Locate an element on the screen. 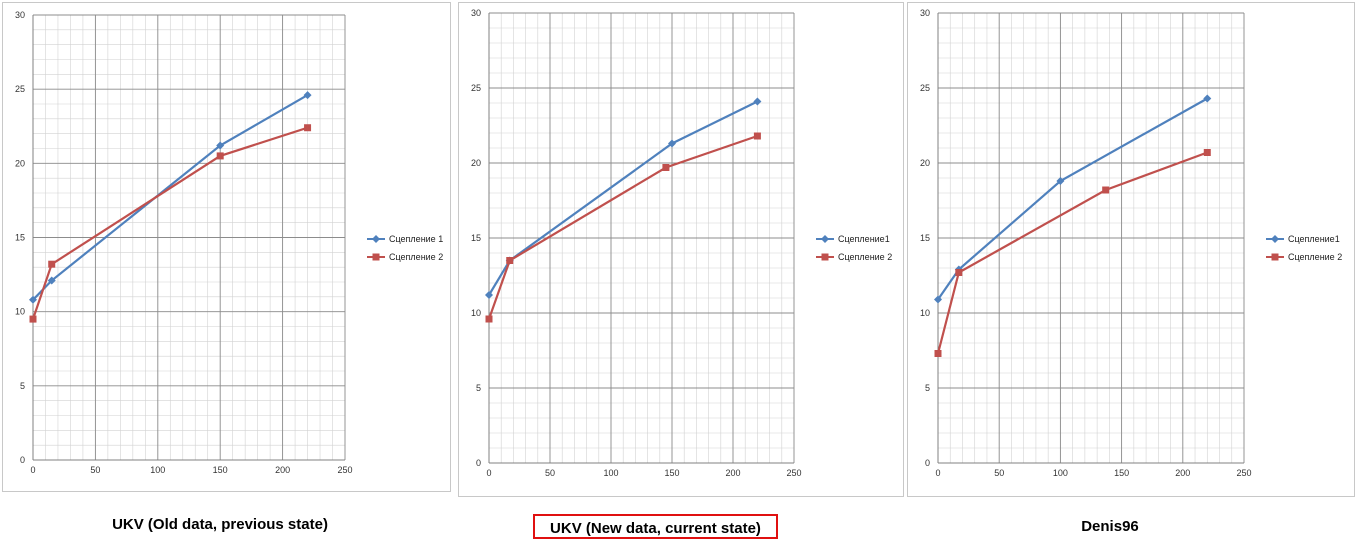 The height and width of the screenshot is (541, 1355). caption-denis96: Denis96 is located at coordinates (1110, 526).